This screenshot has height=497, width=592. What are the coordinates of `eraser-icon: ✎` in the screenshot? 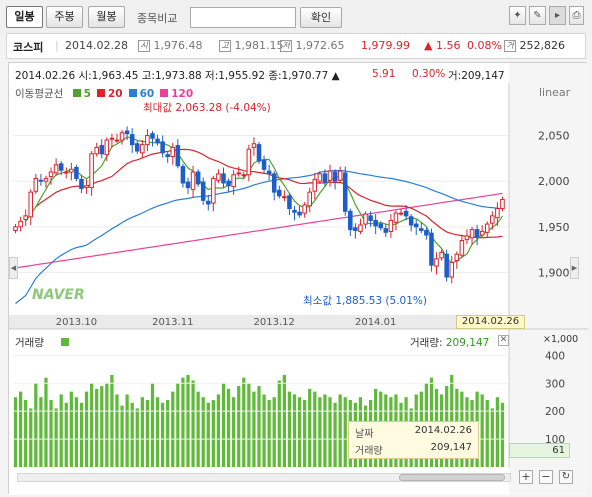 It's located at (537, 15).